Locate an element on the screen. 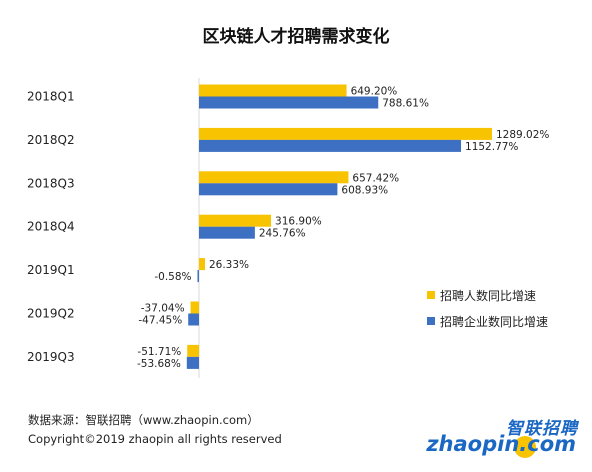 The height and width of the screenshot is (472, 592). category-label: 2019Q2 is located at coordinates (51, 314).